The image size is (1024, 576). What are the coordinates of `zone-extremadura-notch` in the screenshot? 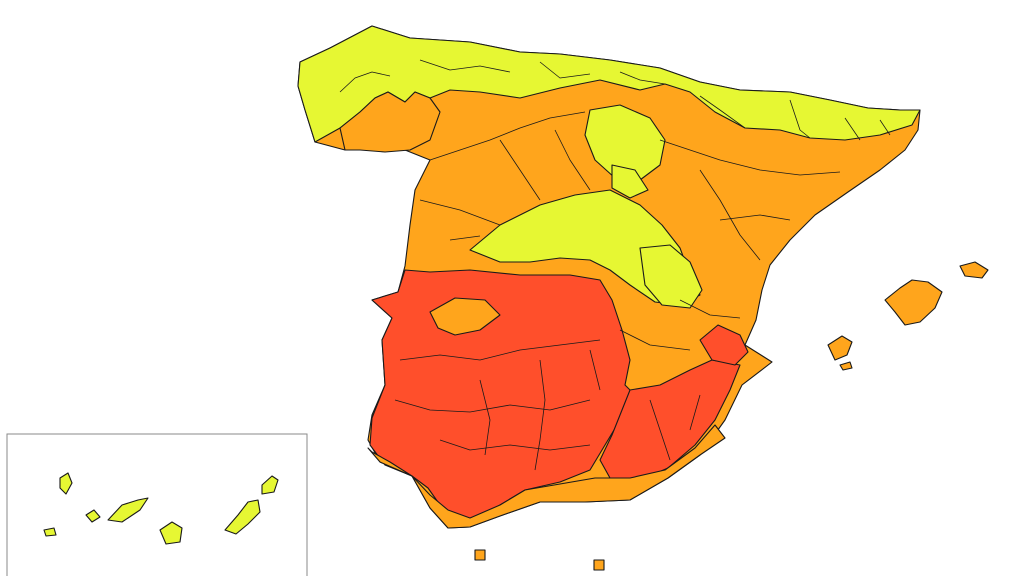 It's located at (465, 316).